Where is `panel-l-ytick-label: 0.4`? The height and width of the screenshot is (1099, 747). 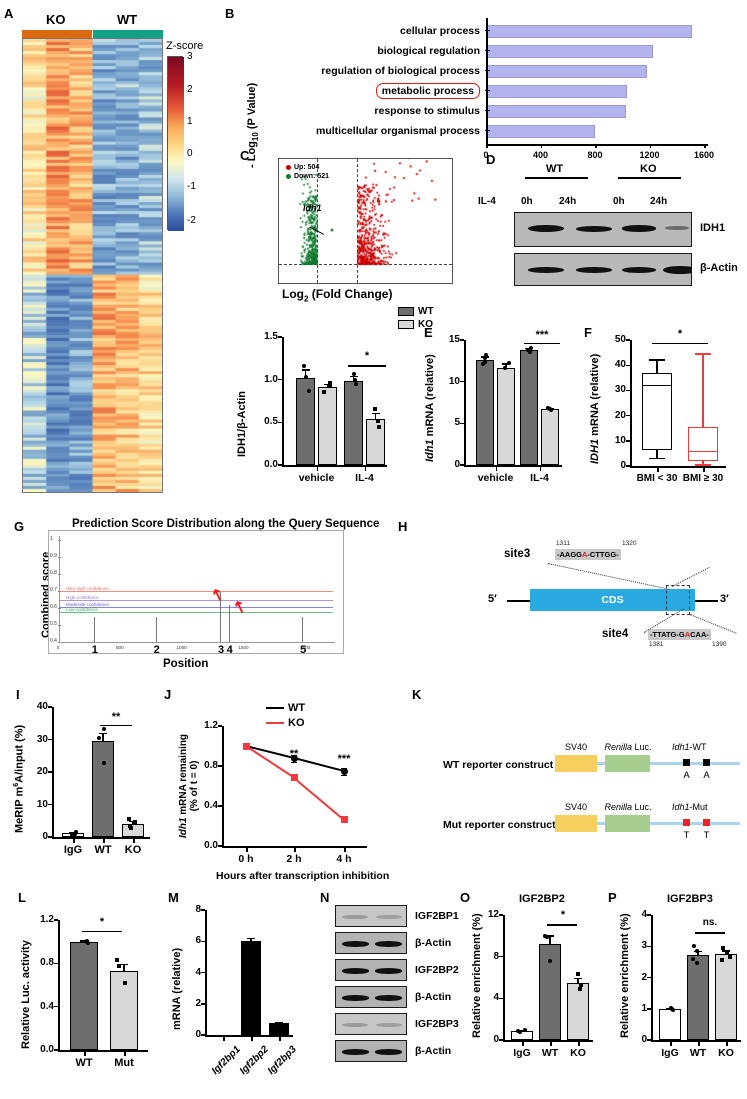
panel-l-ytick-label: 0.4 is located at coordinates (47, 1006).